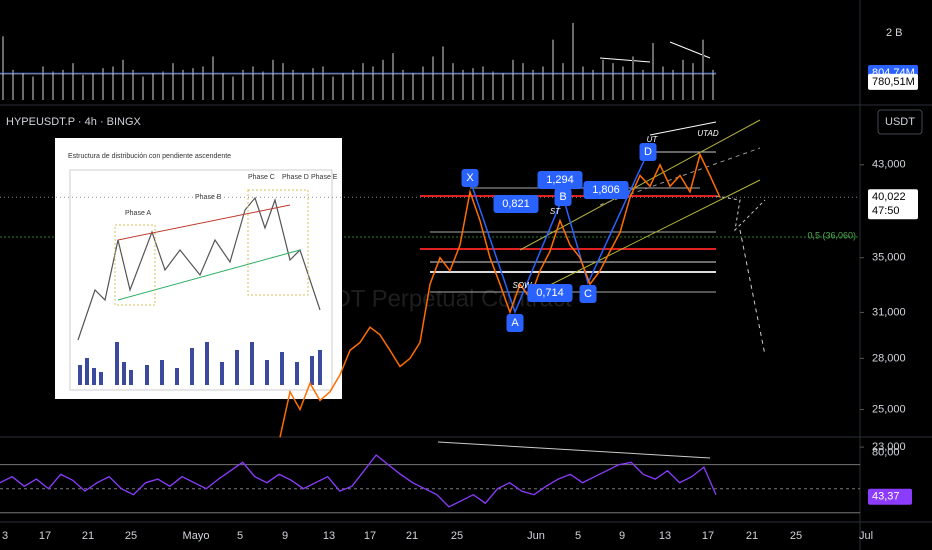 Image resolution: width=932 pixels, height=550 pixels. I want to click on last-price-label: 40,022, so click(889, 197).